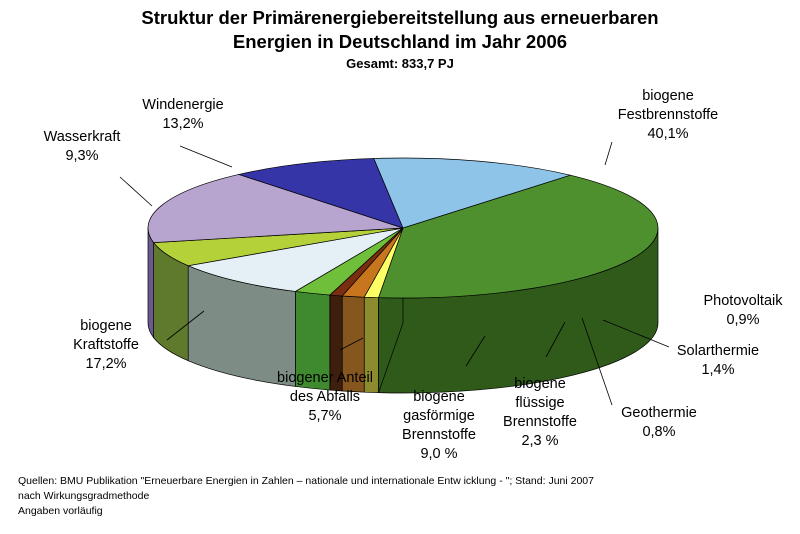 This screenshot has height=534, width=800. I want to click on footer-note: Angaben vorläufig, so click(60, 511).